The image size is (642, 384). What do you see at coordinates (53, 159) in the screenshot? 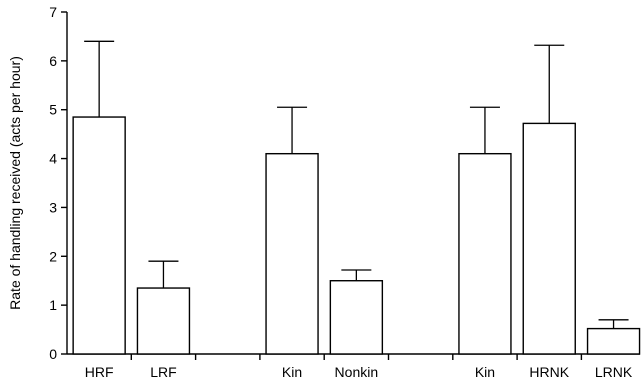
I see `y-tick-label: 4` at bounding box center [53, 159].